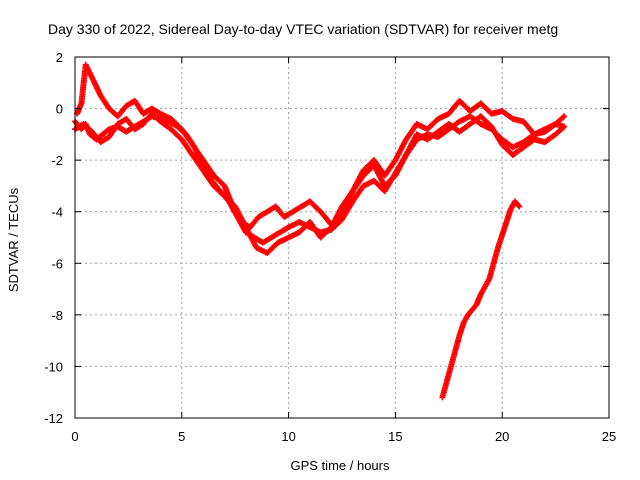 The height and width of the screenshot is (480, 640). What do you see at coordinates (13, 239) in the screenshot?
I see `y-axis-label: SDTVAR / TECUs` at bounding box center [13, 239].